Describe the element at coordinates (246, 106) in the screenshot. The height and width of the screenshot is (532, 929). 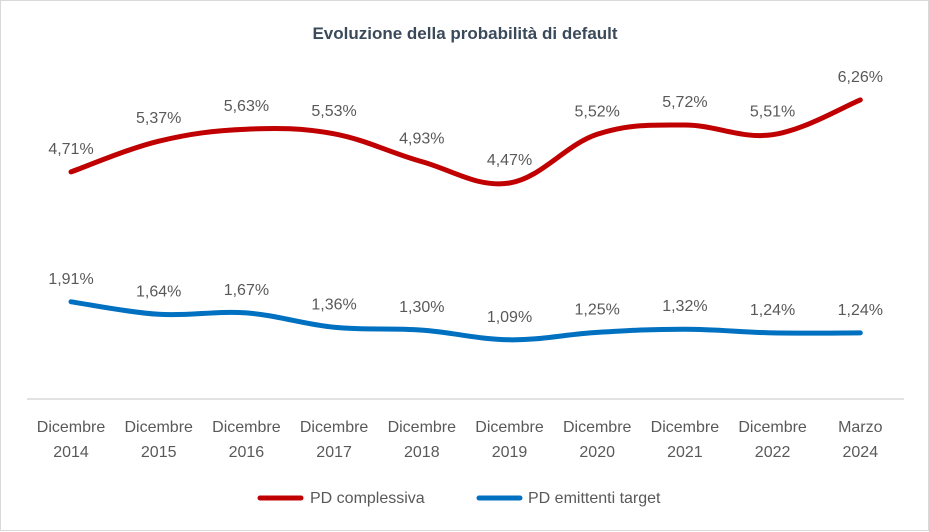
I see `data-label: 5,63%` at that location.